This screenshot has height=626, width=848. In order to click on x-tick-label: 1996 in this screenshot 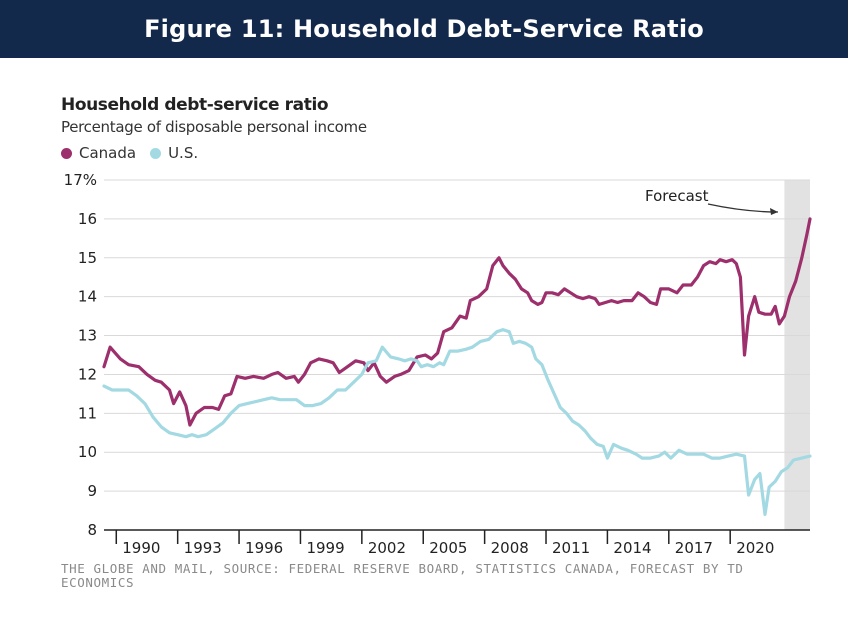, I will do `click(264, 548)`.